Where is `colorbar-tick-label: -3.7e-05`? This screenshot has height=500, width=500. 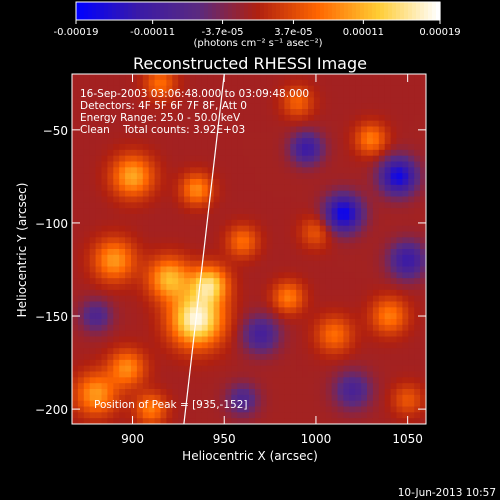
colorbar-tick-label: -3.7e-05 is located at coordinates (223, 32).